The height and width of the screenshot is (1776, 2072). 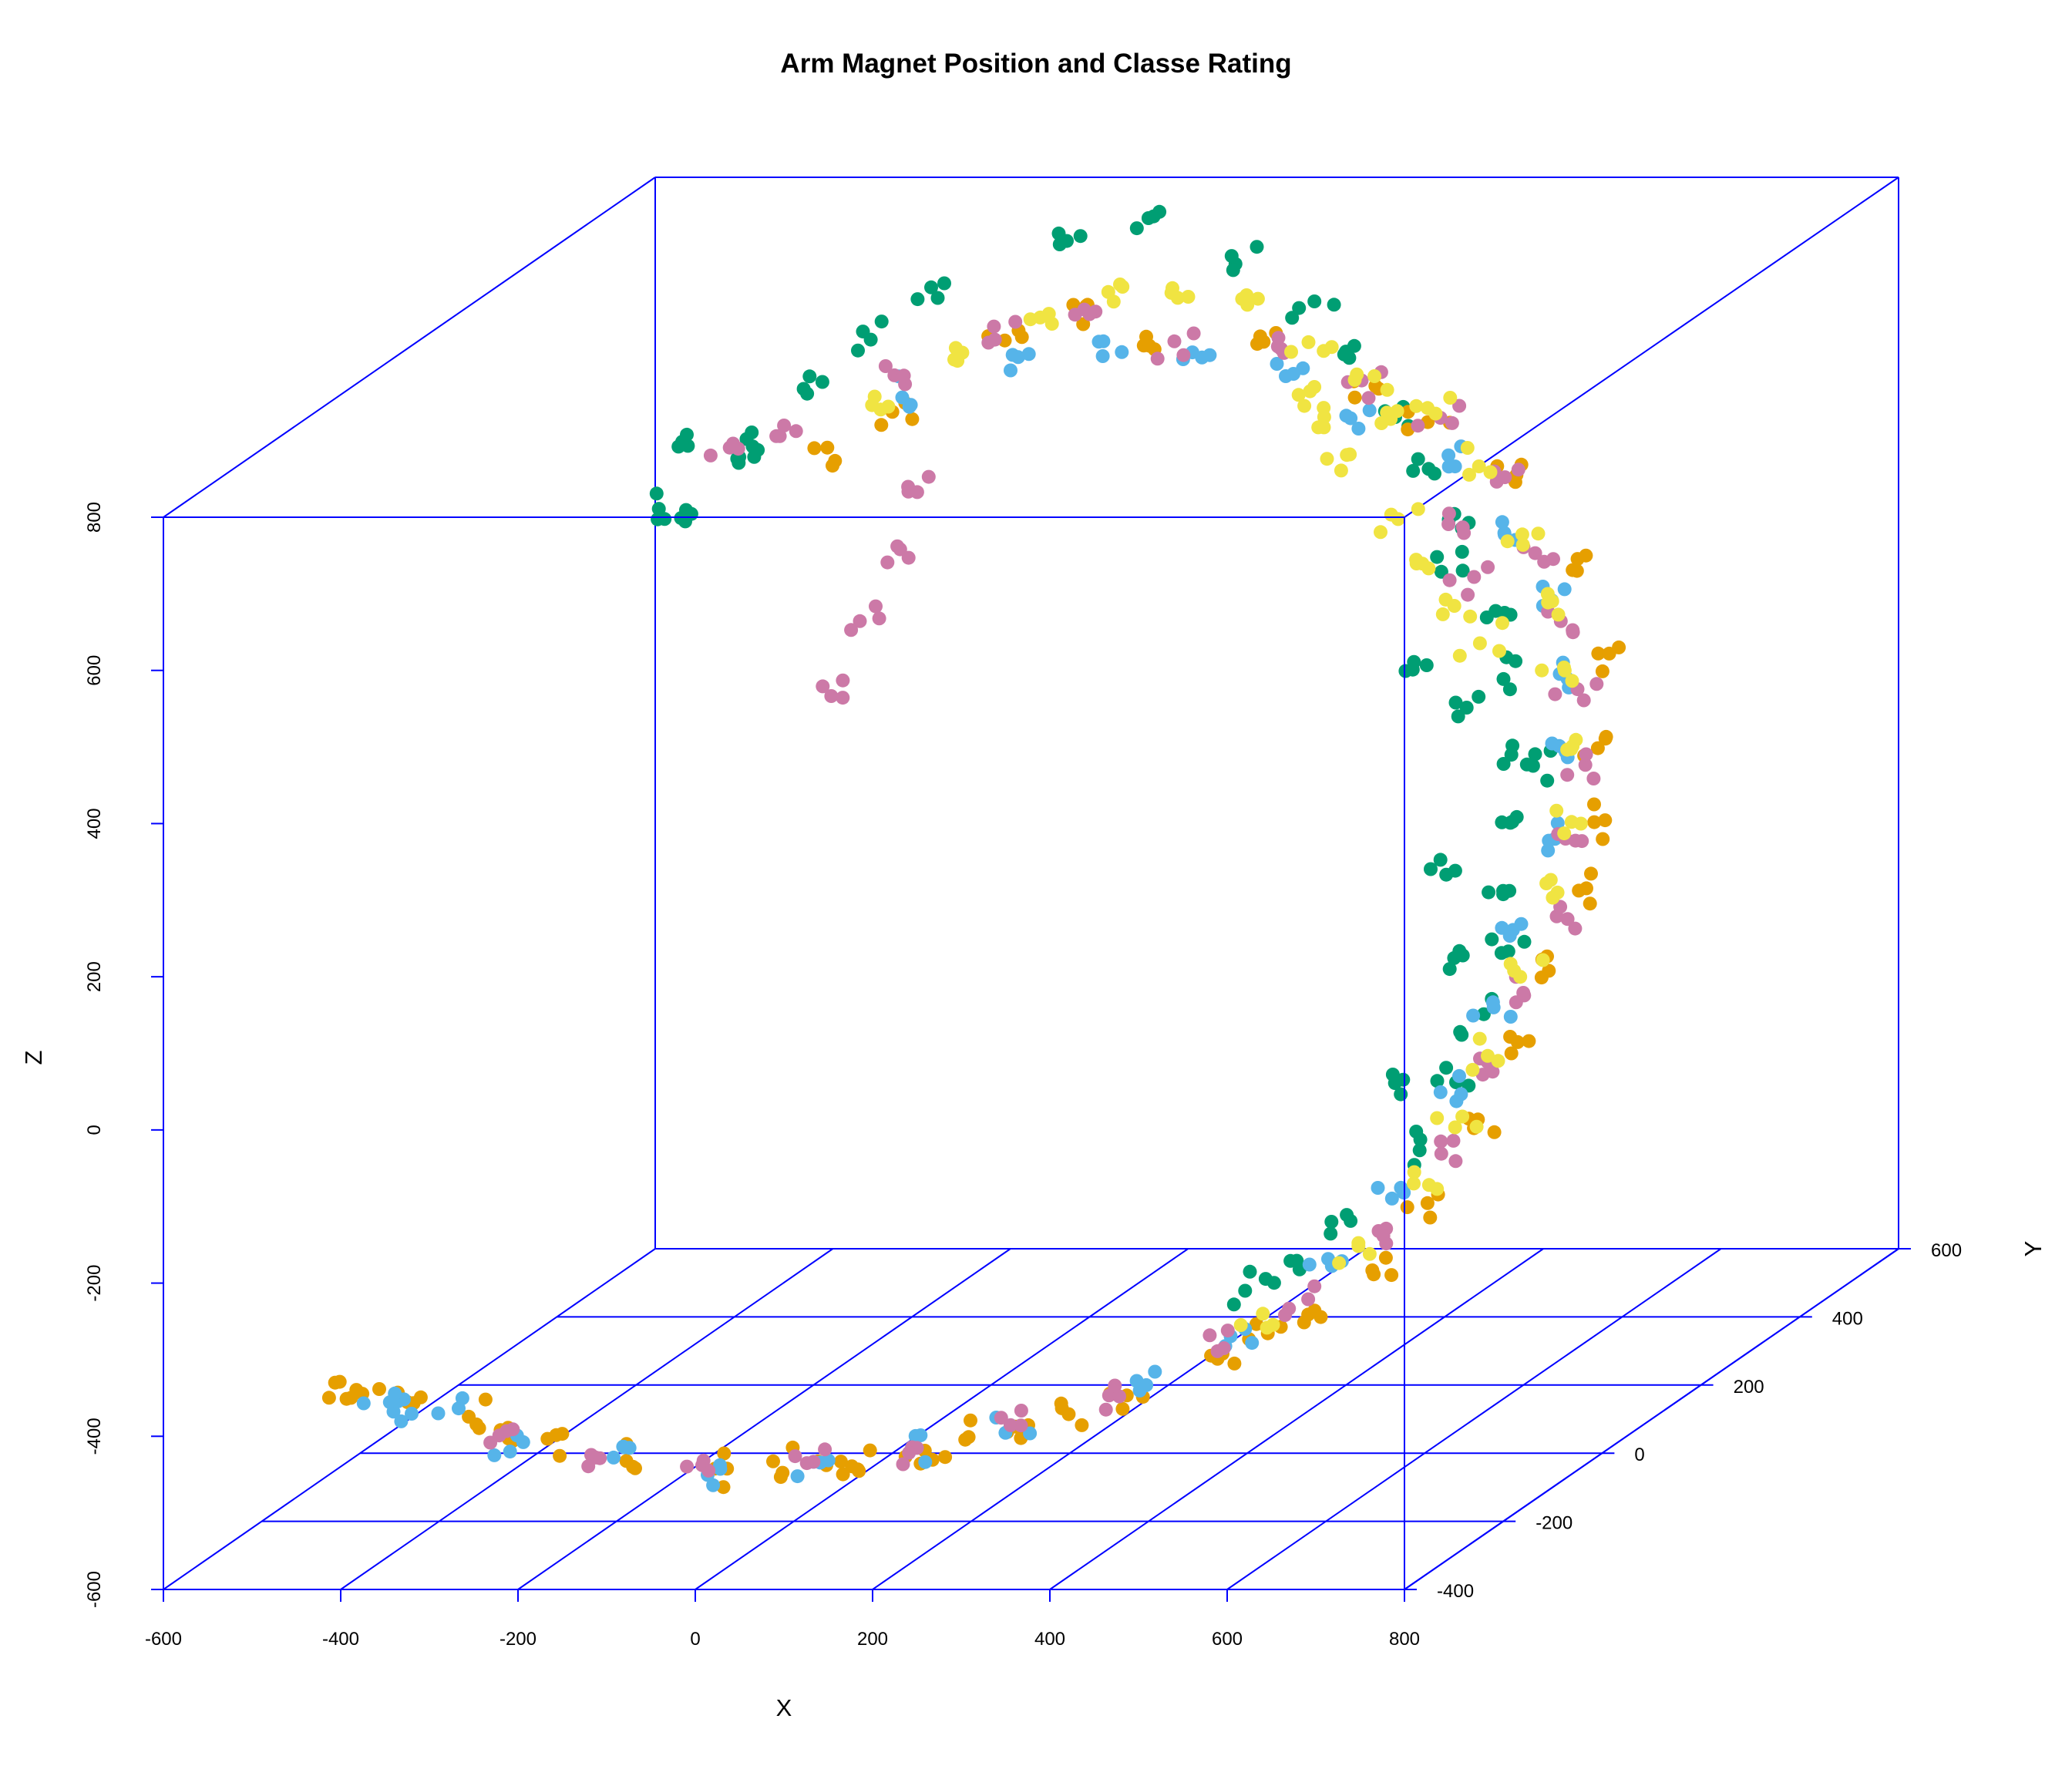 What do you see at coordinates (784, 1708) in the screenshot?
I see `x-axis-label: X` at bounding box center [784, 1708].